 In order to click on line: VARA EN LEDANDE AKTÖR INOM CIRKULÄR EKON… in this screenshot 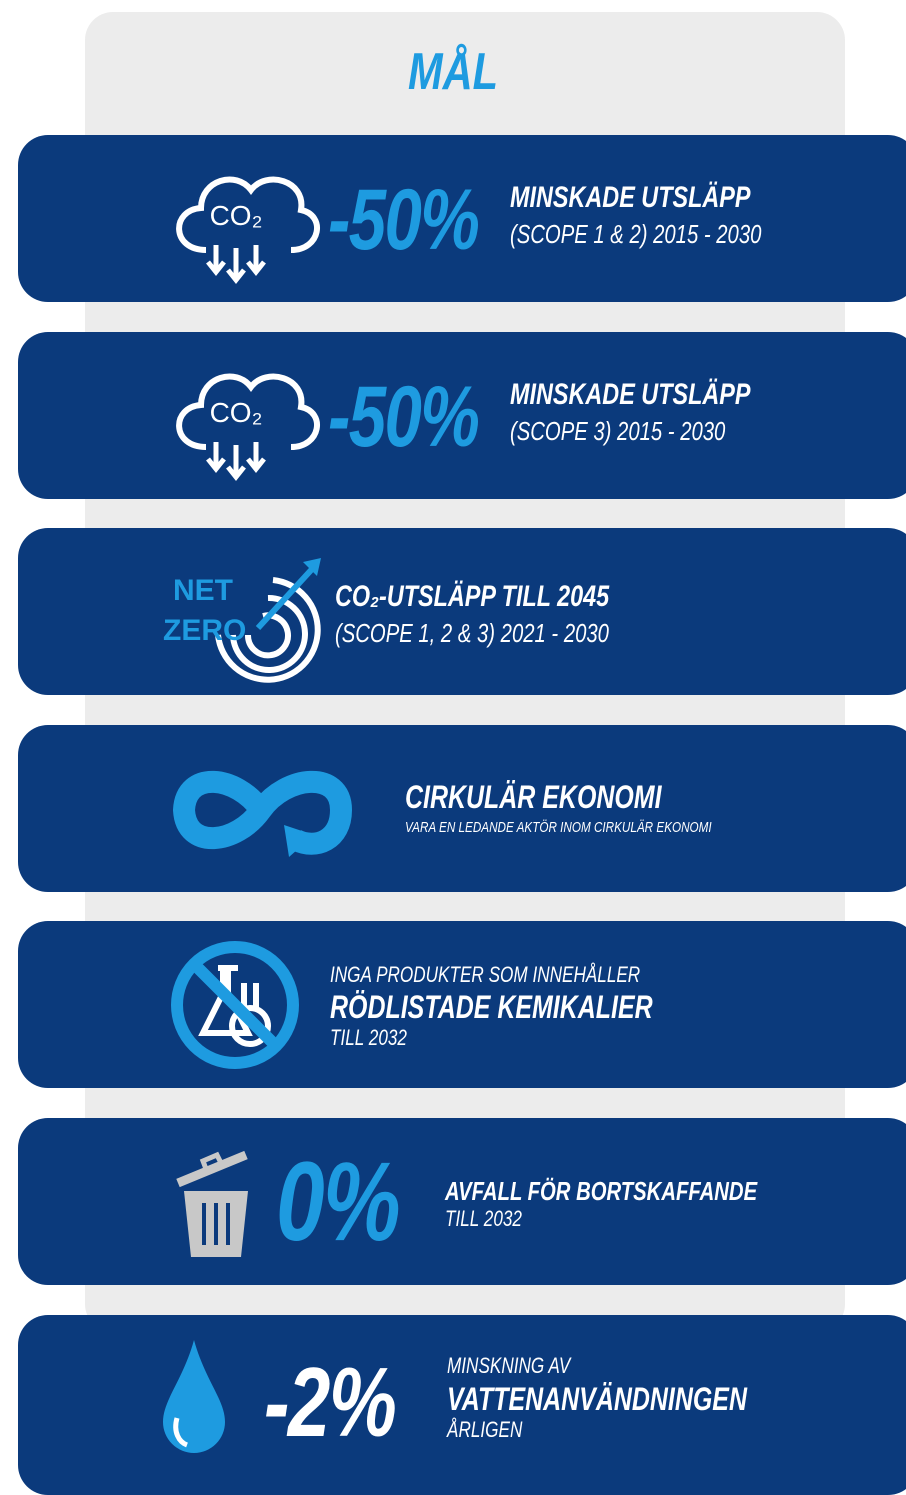, I will do `click(558, 827)`.